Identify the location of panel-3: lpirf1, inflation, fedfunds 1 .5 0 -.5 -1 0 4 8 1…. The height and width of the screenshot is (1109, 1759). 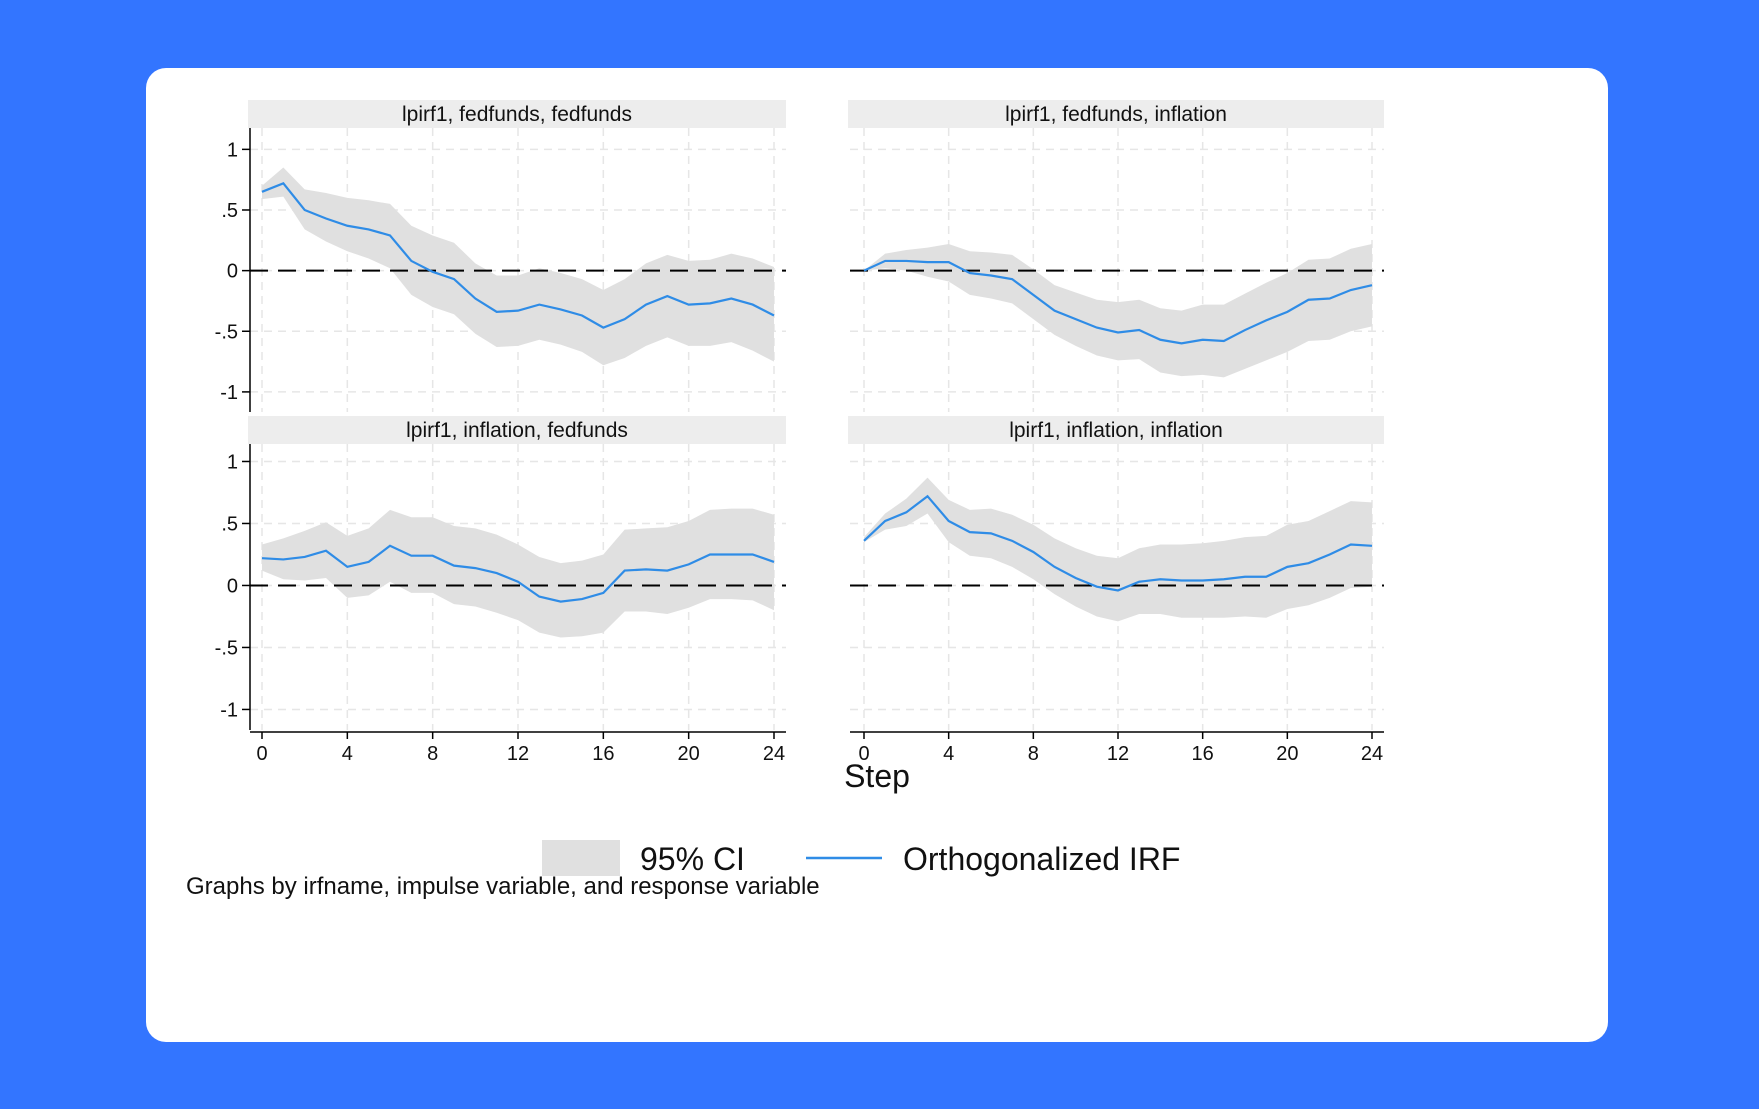
(500, 590).